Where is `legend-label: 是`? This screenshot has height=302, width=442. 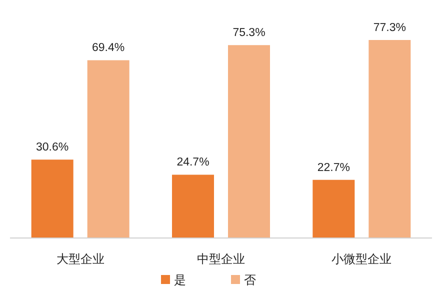 legend-label: 是 is located at coordinates (180, 280).